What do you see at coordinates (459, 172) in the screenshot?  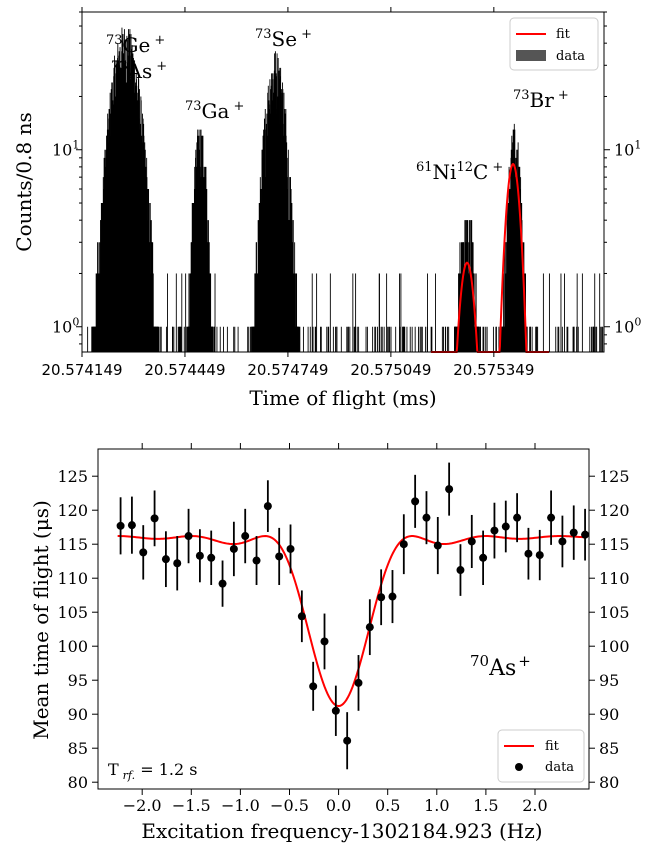 I see `label-ni-c: 61Ni12C +` at bounding box center [459, 172].